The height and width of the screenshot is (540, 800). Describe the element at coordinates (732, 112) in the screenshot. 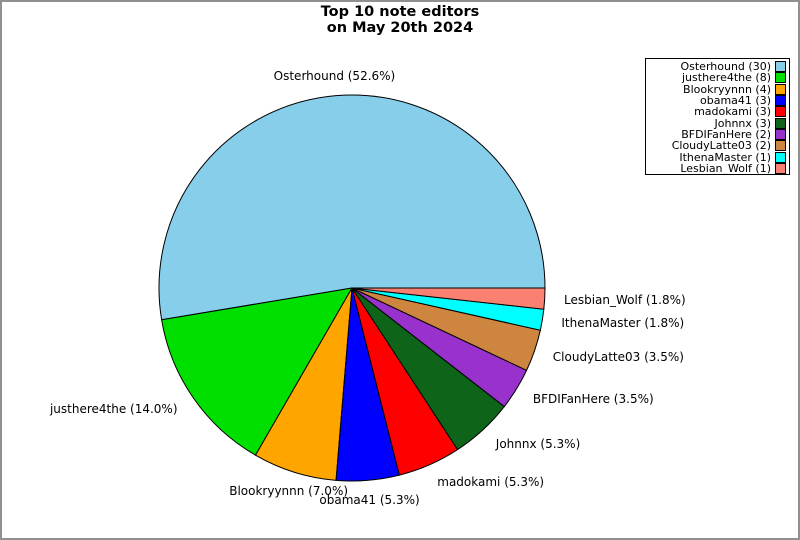

I see `legend-item-label: madokami (3)` at that location.